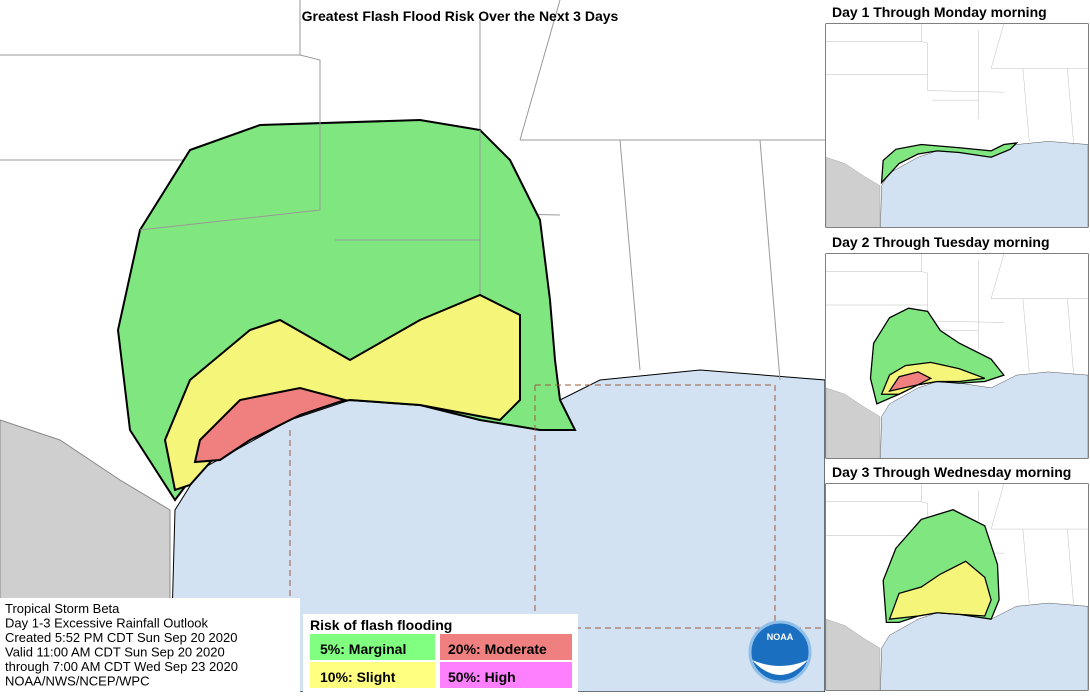  What do you see at coordinates (363, 649) in the screenshot?
I see `legend-item: 5%: Marginal` at bounding box center [363, 649].